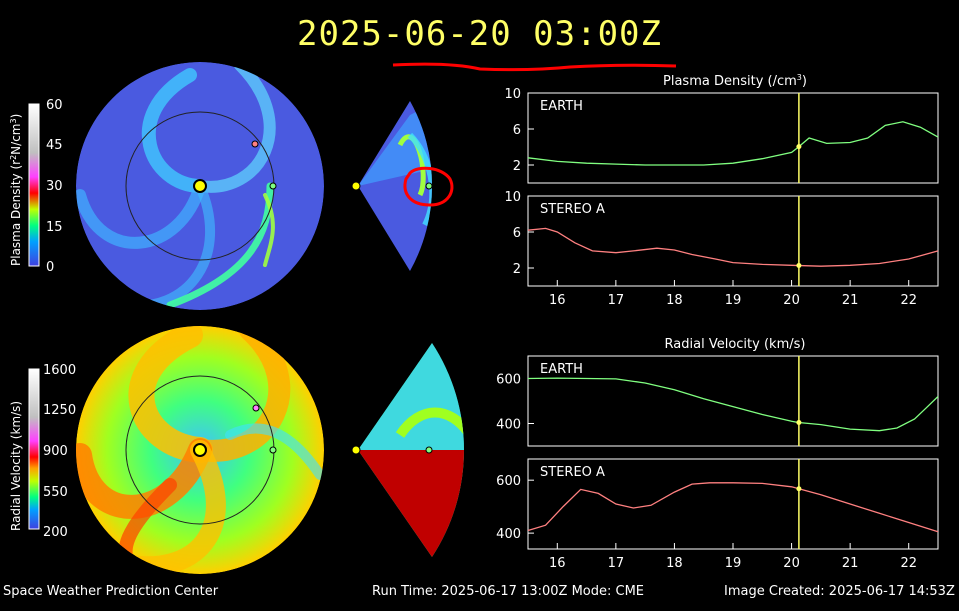 This screenshot has width=959, height=611. What do you see at coordinates (799, 147) in the screenshot?
I see `density-earth-cursor-point` at bounding box center [799, 147].